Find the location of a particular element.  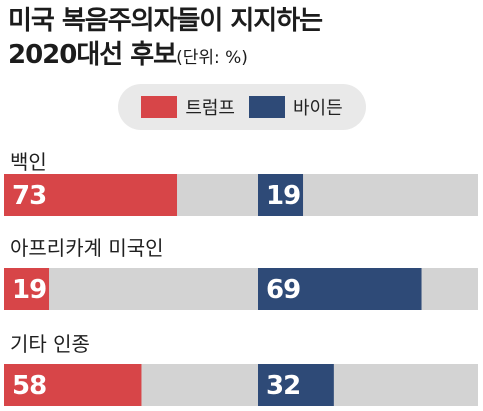

bar-biden-other is located at coordinates (296, 385).